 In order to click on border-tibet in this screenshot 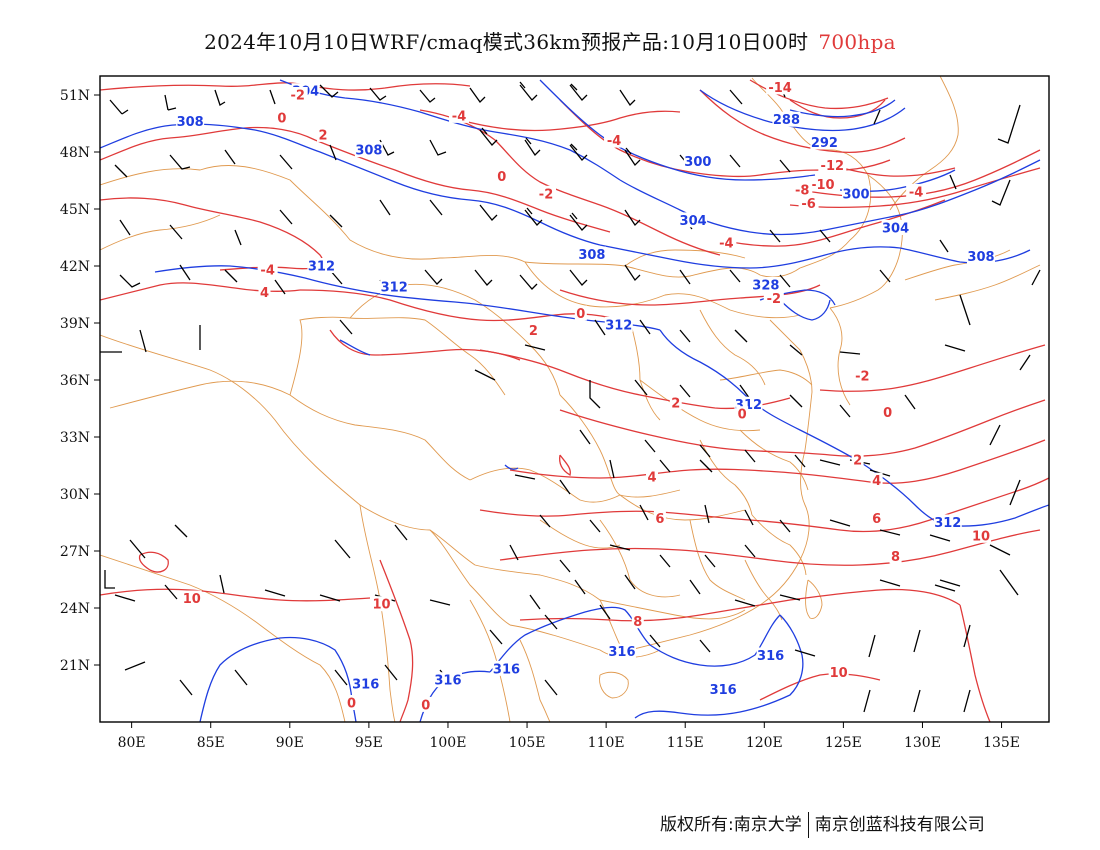, I will do `click(290, 430)`.